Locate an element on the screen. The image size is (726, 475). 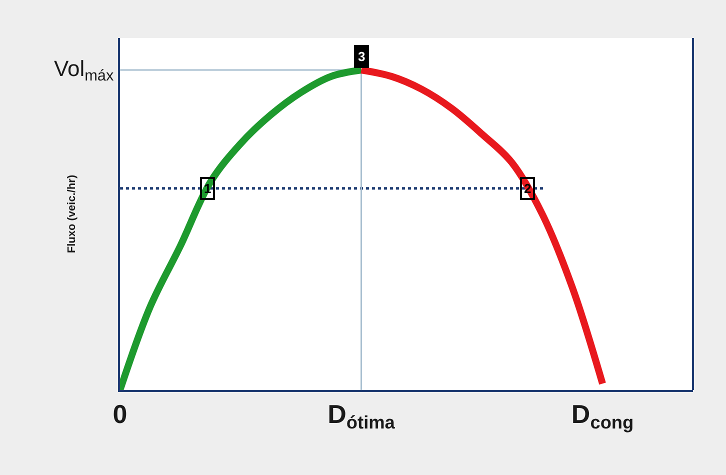
x-tick-label: 0 is located at coordinates (120, 414).